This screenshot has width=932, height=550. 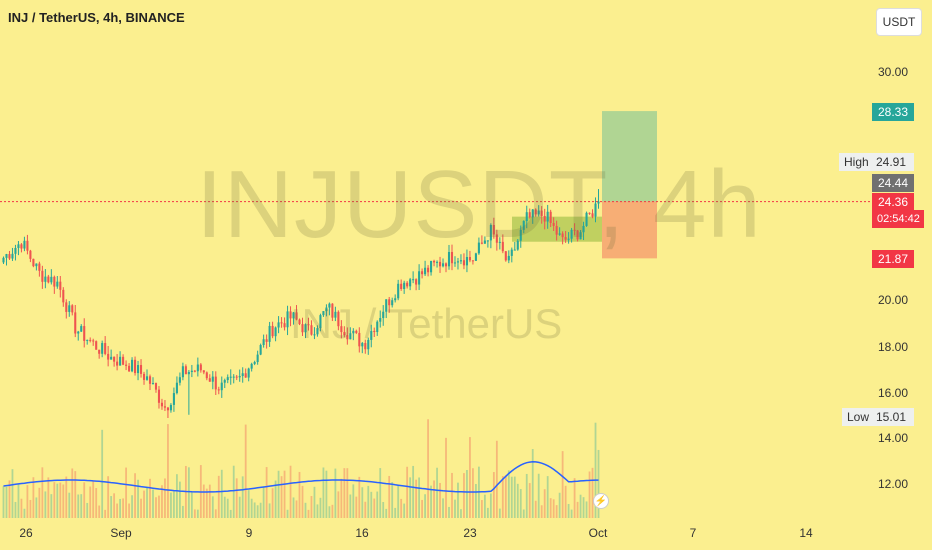 I want to click on x-tick-label: Oct, so click(x=598, y=533).